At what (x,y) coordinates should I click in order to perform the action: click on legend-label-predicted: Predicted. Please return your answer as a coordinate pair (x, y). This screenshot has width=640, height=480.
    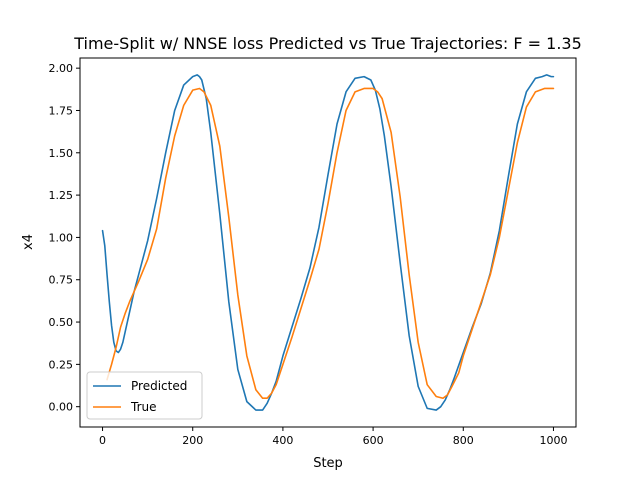
    Looking at the image, I should click on (159, 386).